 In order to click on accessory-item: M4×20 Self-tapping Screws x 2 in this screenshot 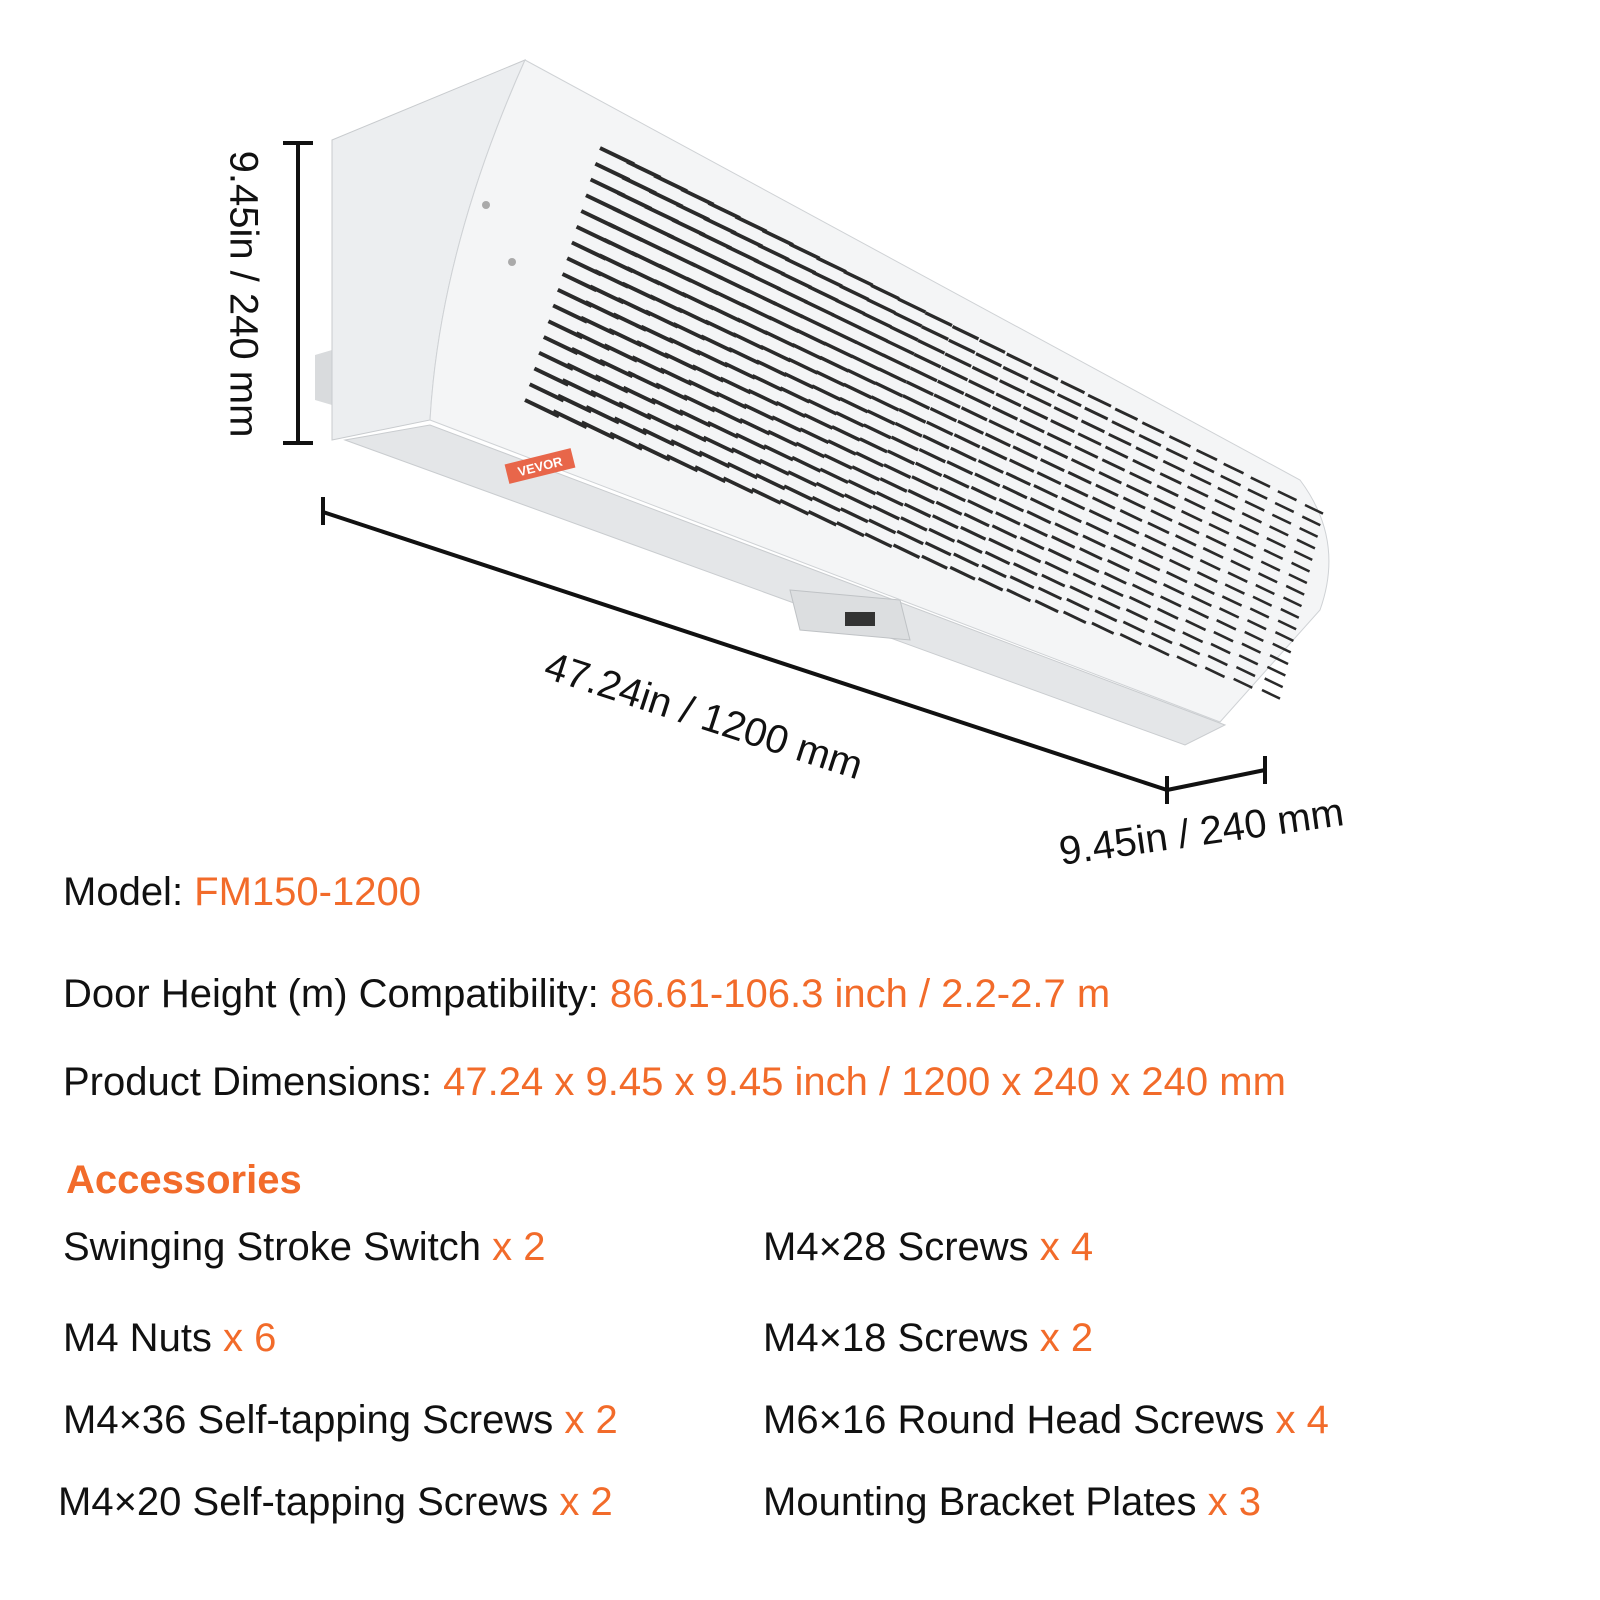, I will do `click(335, 1502)`.